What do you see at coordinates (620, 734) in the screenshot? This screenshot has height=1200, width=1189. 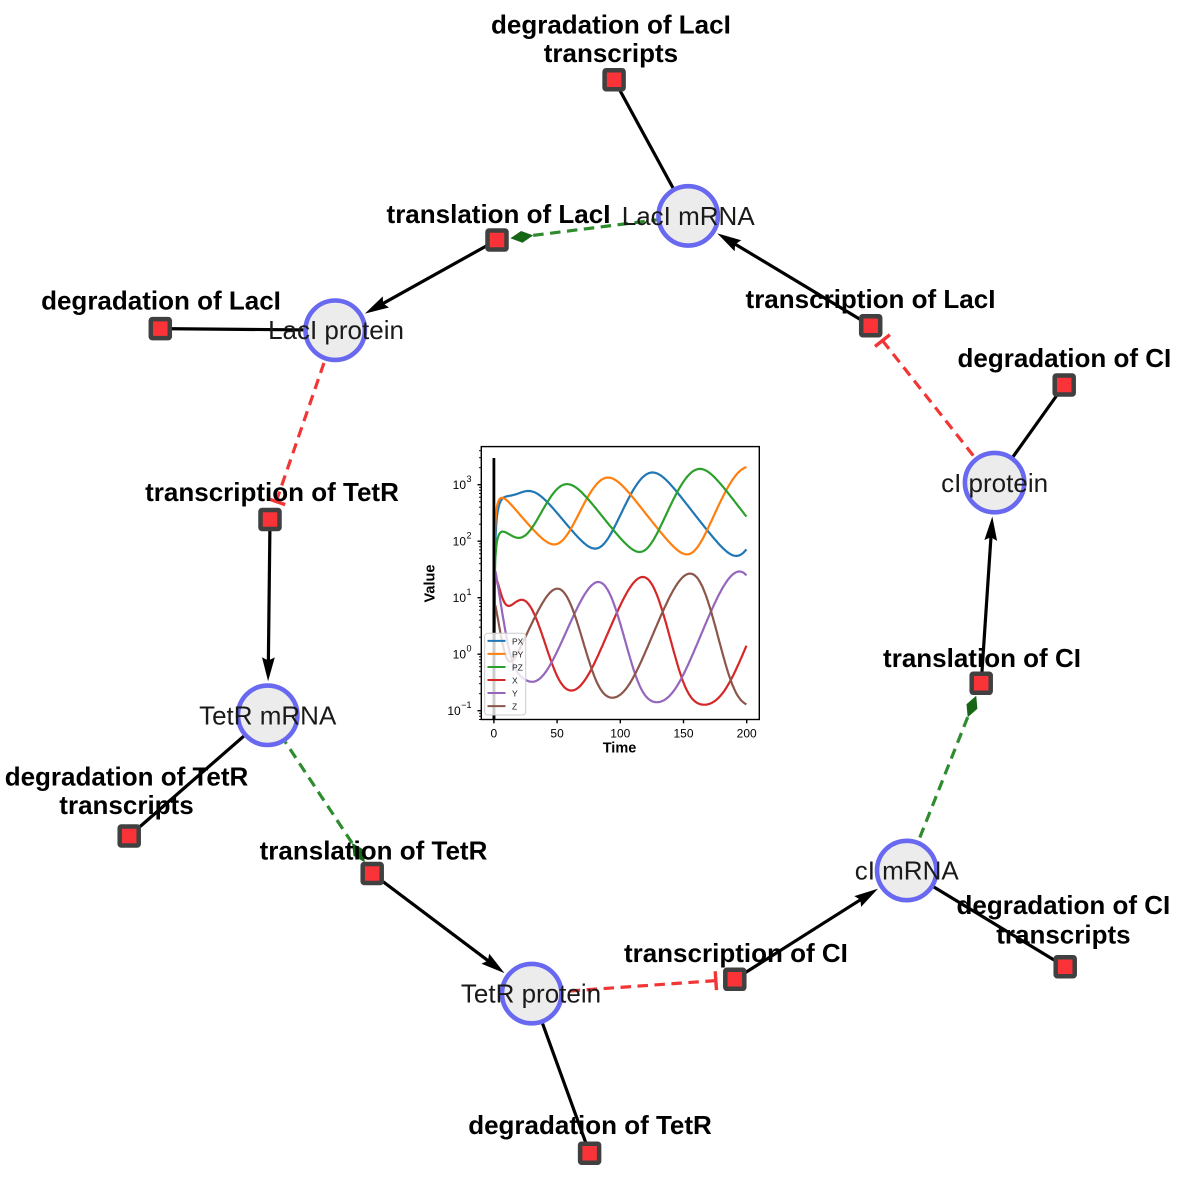 I see `svg-text: 100` at bounding box center [620, 734].